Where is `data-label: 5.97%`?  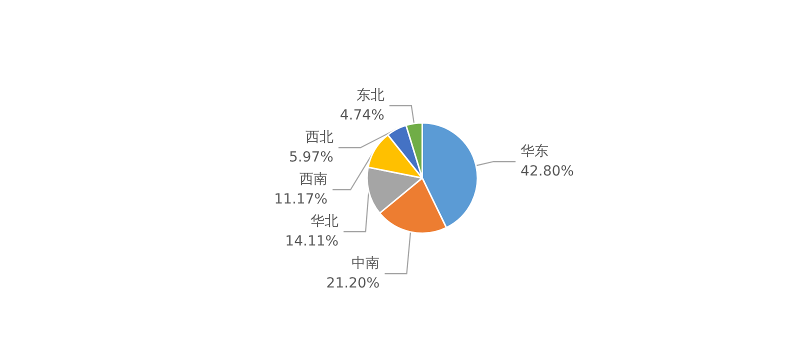
data-label: 5.97% is located at coordinates (311, 158).